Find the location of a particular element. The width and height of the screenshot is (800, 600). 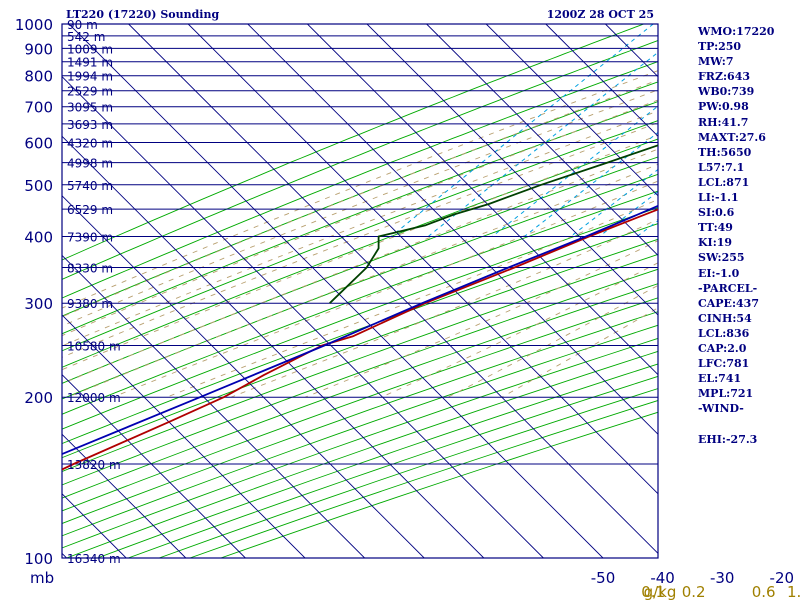

pressure-tick-label: 1000 is located at coordinates (34, 25).